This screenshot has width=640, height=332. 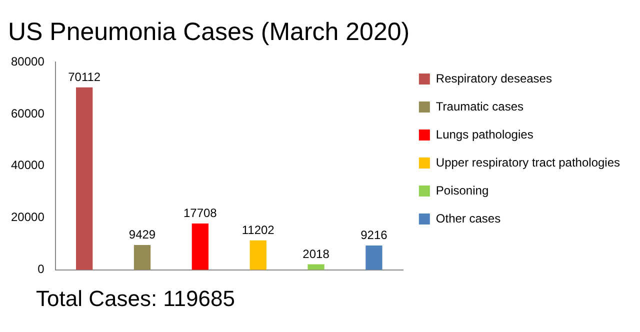 I want to click on legend-label: Other cases, so click(x=468, y=218).